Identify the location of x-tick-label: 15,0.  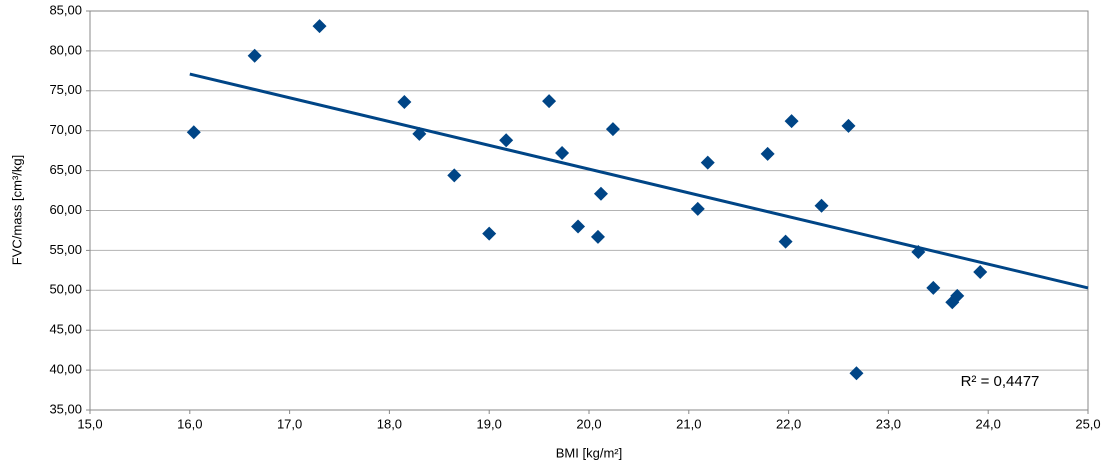
(89, 423).